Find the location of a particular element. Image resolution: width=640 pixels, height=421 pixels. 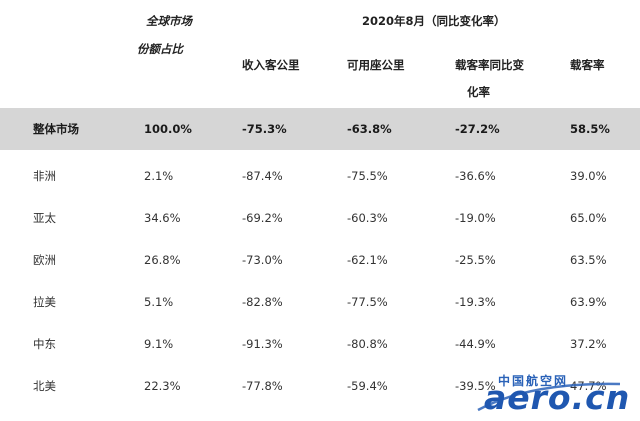

watermark-en-text: aero.cn is located at coordinates (557, 397).